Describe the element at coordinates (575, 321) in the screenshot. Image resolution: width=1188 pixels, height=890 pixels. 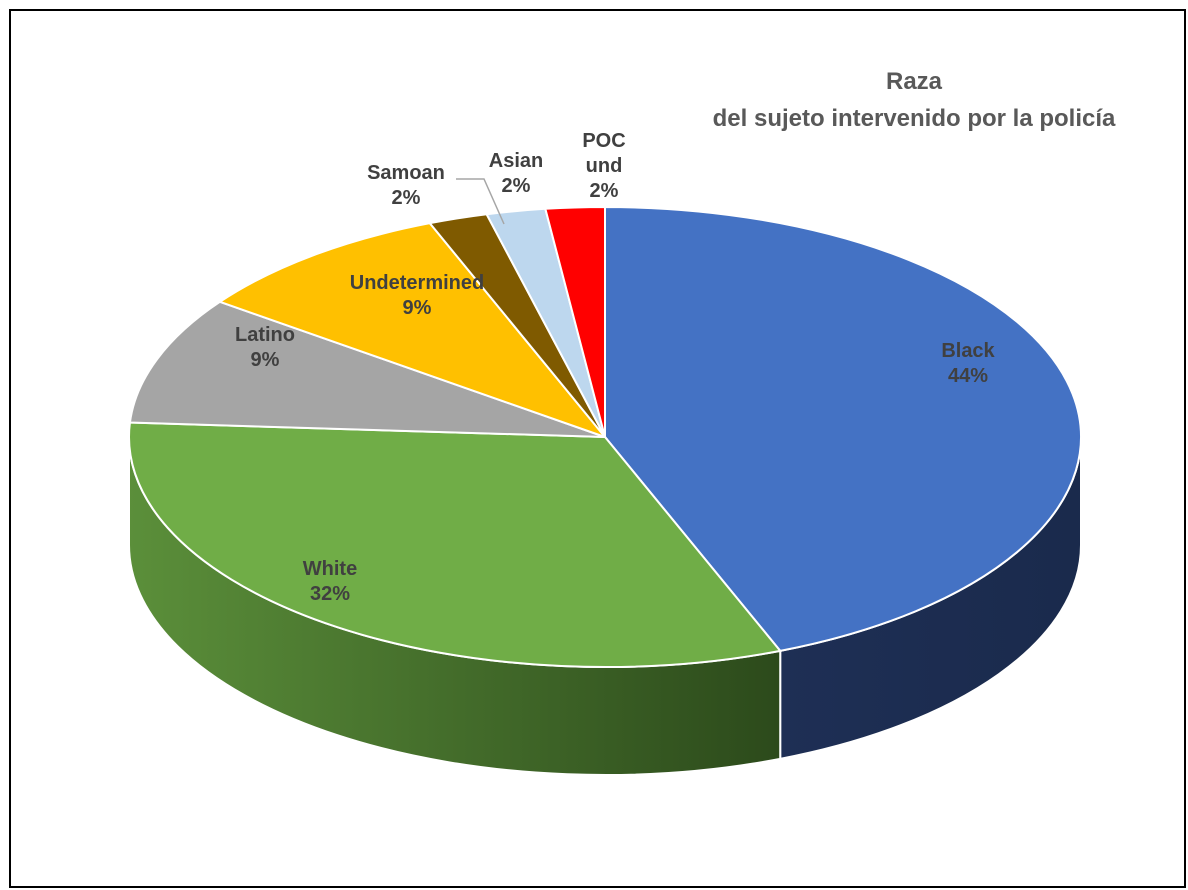
I see `slice-poc-und` at that location.